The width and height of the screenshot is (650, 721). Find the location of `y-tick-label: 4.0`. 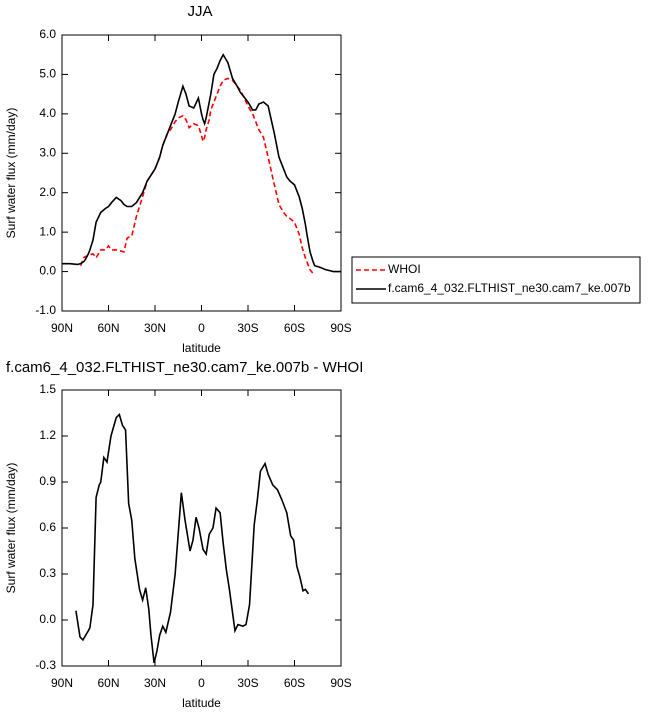

y-tick-label: 4.0 is located at coordinates (47, 113).